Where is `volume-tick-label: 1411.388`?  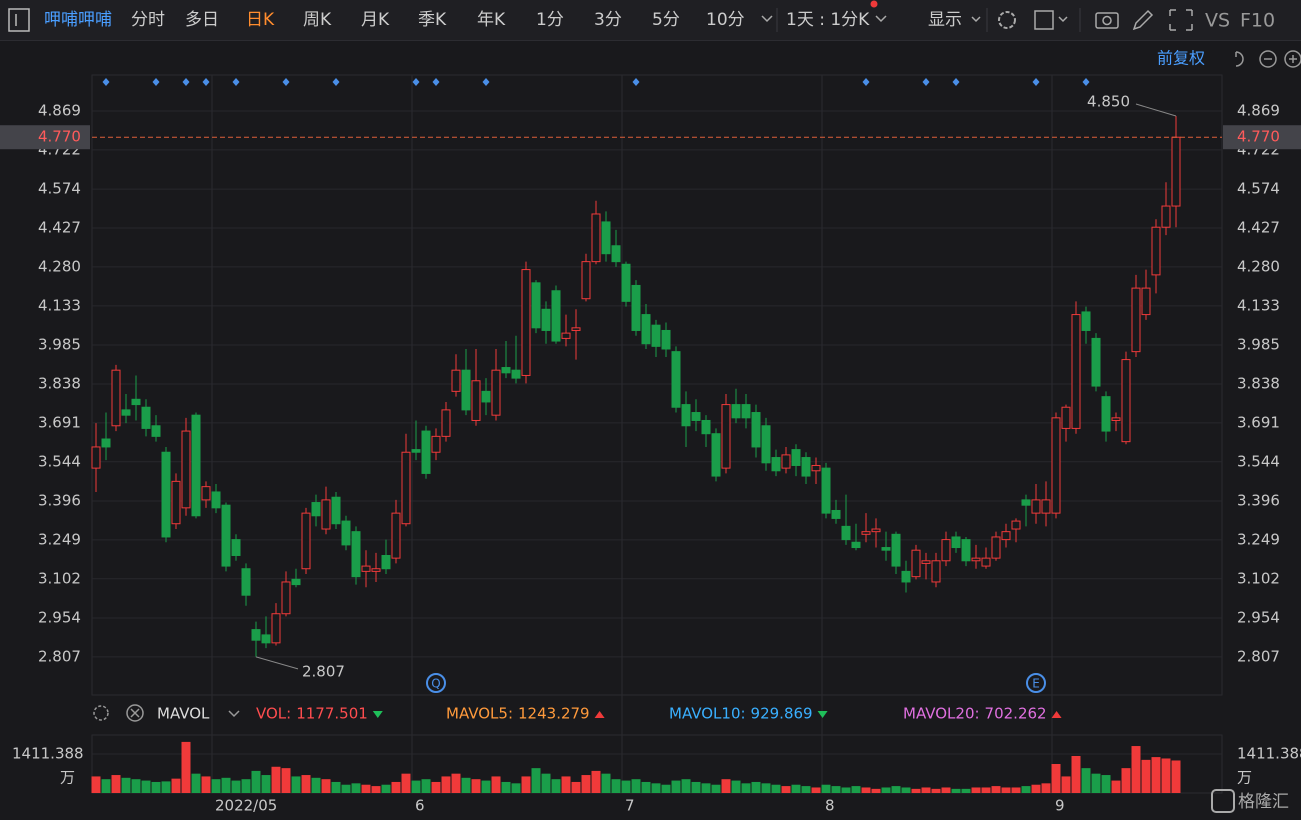 volume-tick-label: 1411.388 is located at coordinates (48, 754).